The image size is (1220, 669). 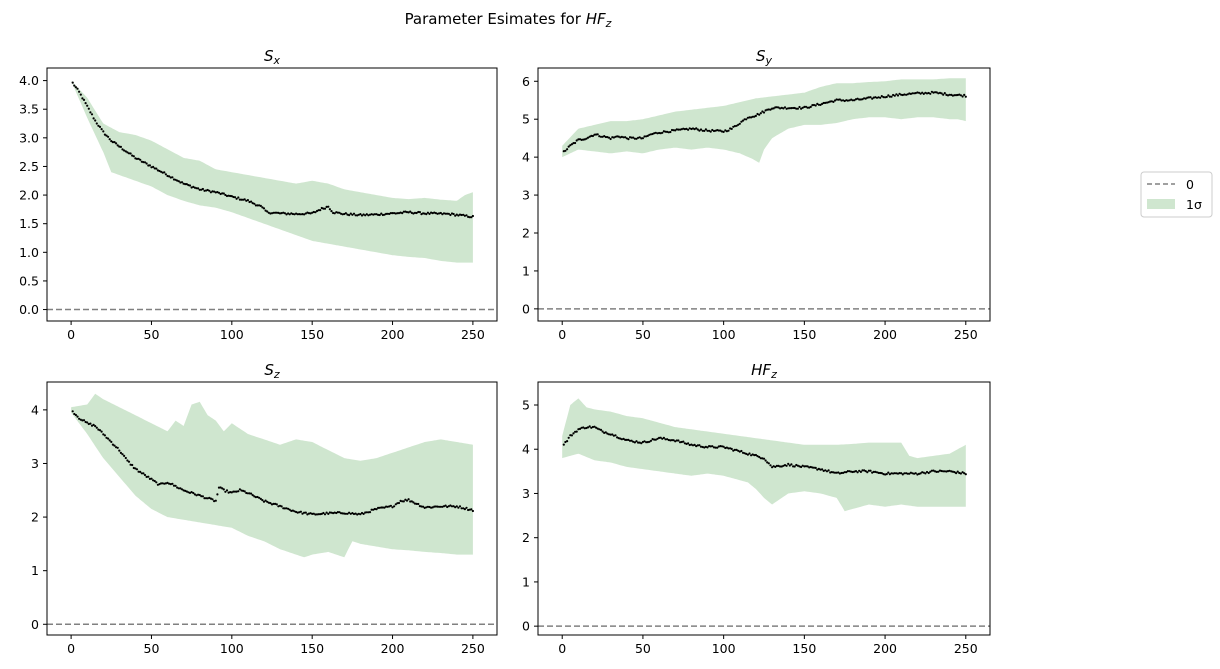 What do you see at coordinates (764, 194) in the screenshot?
I see `axes-frame` at bounding box center [764, 194].